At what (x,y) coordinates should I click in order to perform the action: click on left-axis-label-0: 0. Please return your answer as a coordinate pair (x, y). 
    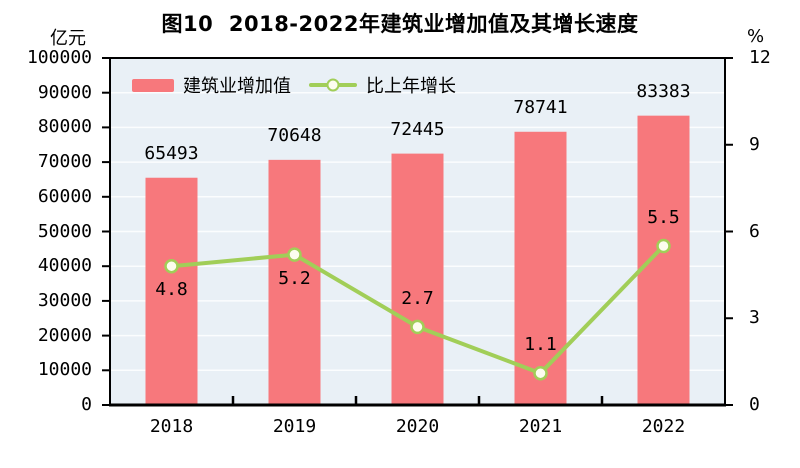
    Looking at the image, I should click on (86, 404).